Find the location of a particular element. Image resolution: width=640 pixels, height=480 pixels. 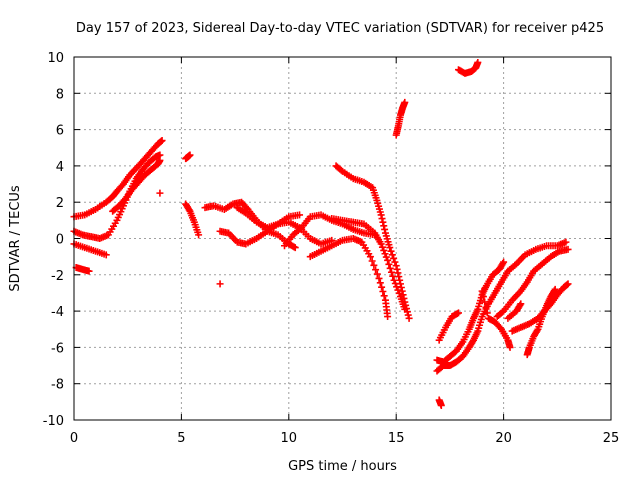

y-tick-label: 8 is located at coordinates (60, 94).